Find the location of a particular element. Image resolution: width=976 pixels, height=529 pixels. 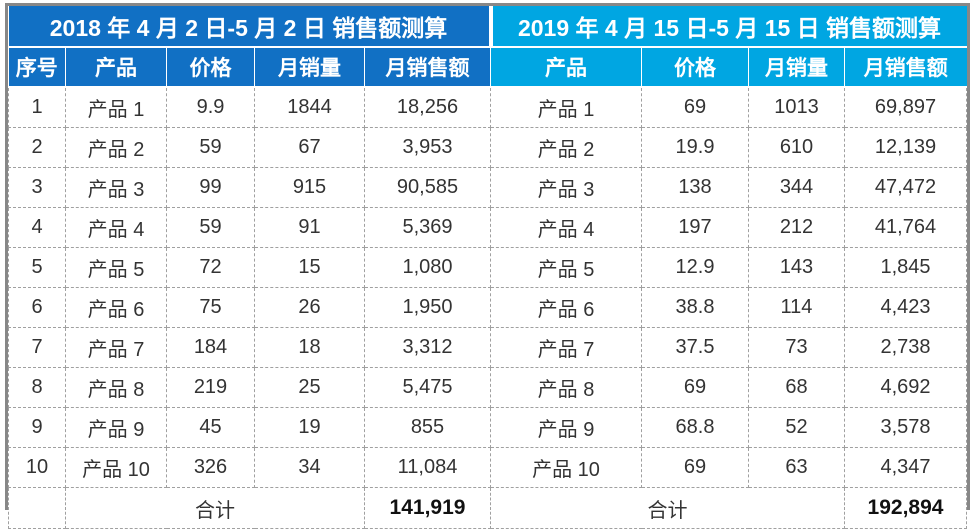

cell-product-2018: 产品 3 is located at coordinates (116, 187).